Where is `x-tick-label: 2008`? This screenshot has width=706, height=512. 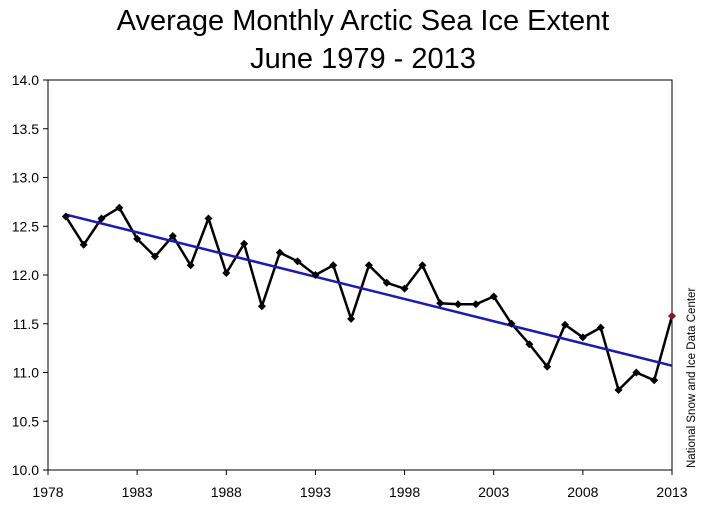 x-tick-label: 2008 is located at coordinates (582, 492).